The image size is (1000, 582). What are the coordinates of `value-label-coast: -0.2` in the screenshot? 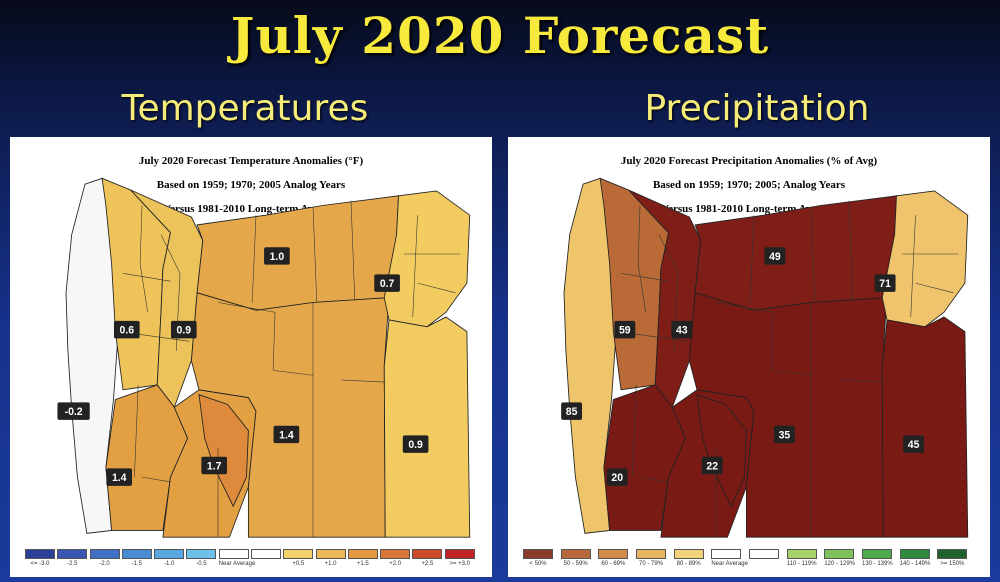 It's located at (73, 411).